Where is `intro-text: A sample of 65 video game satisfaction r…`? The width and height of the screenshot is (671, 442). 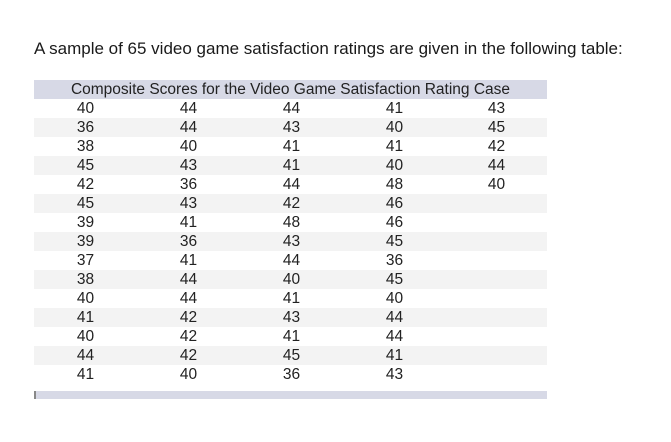 intro-text: A sample of 65 video game satisfaction r… is located at coordinates (328, 48).